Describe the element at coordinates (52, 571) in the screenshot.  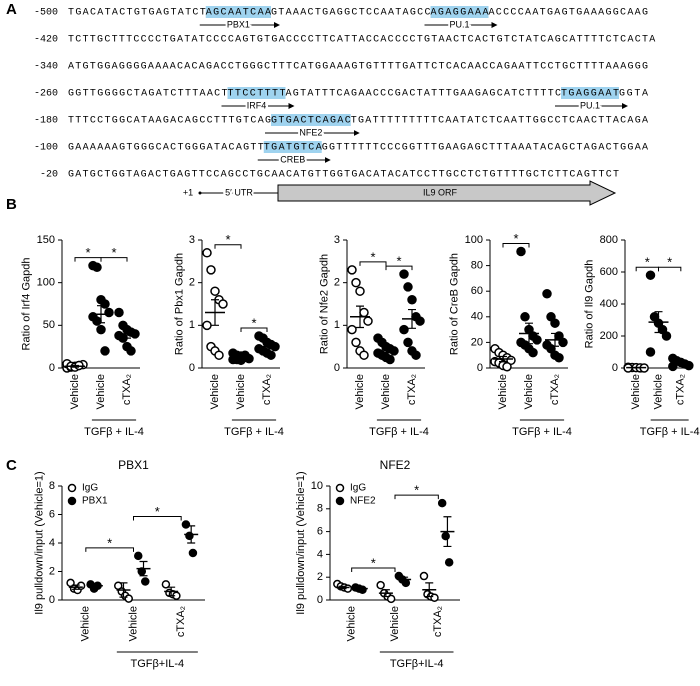
I see `y-tick-label: 2` at that location.